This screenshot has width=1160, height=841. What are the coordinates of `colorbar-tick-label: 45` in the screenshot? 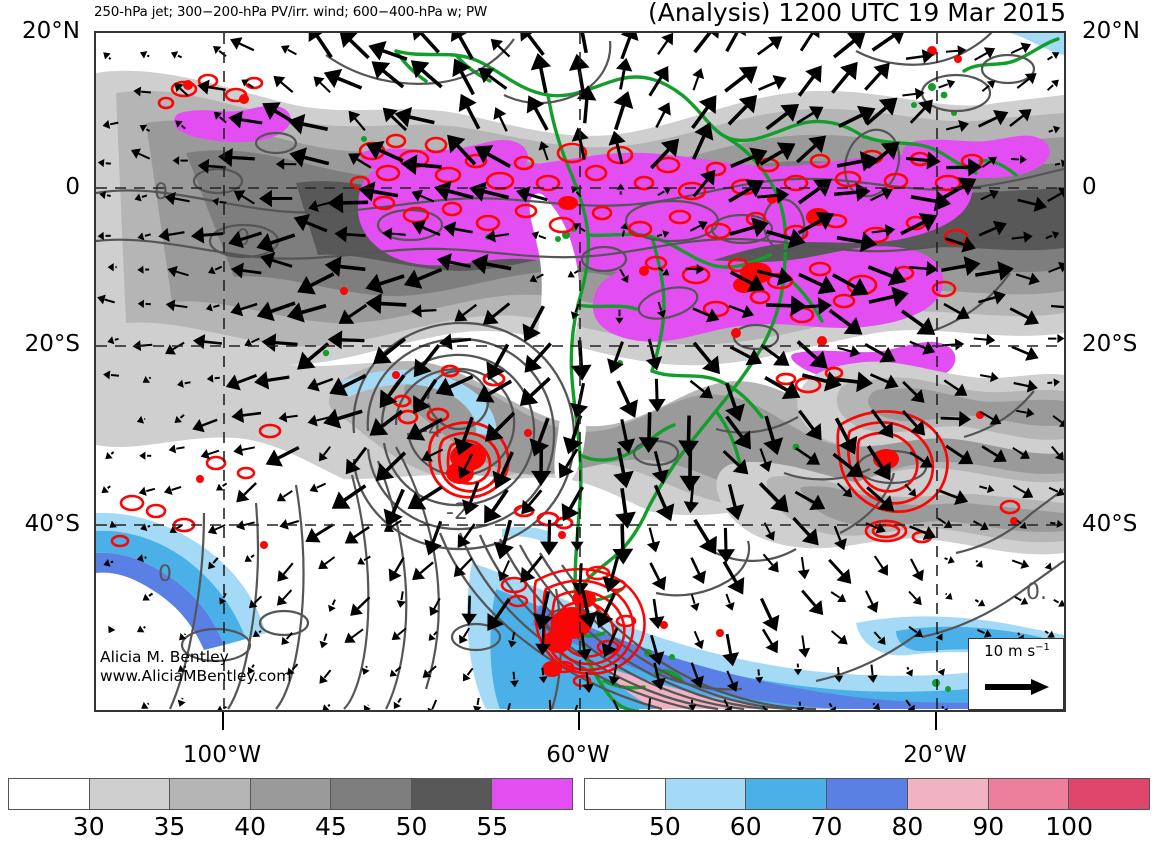 It's located at (331, 826).